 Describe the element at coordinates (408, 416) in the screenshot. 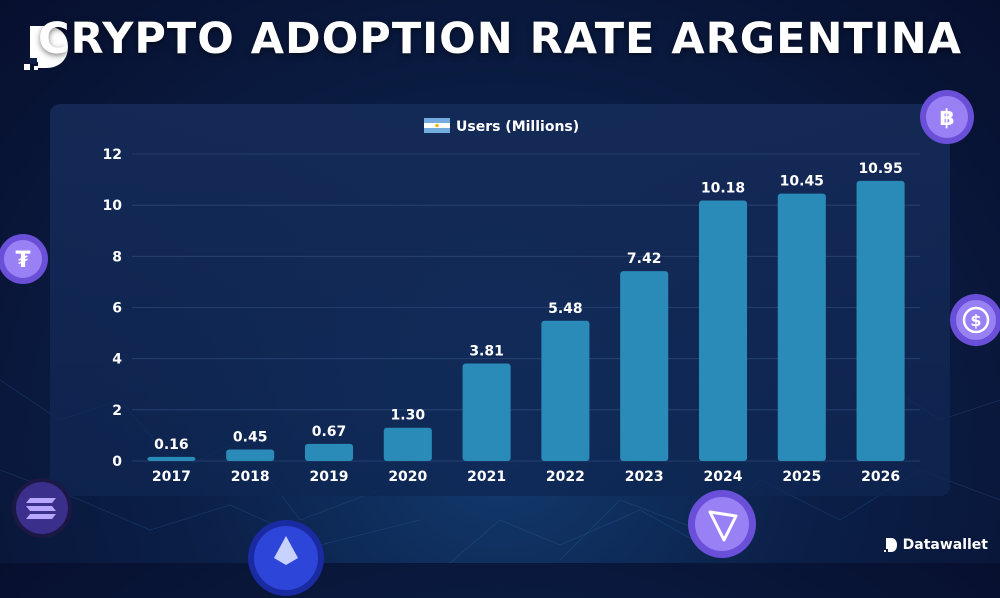

I see `data-label: 1.30` at that location.